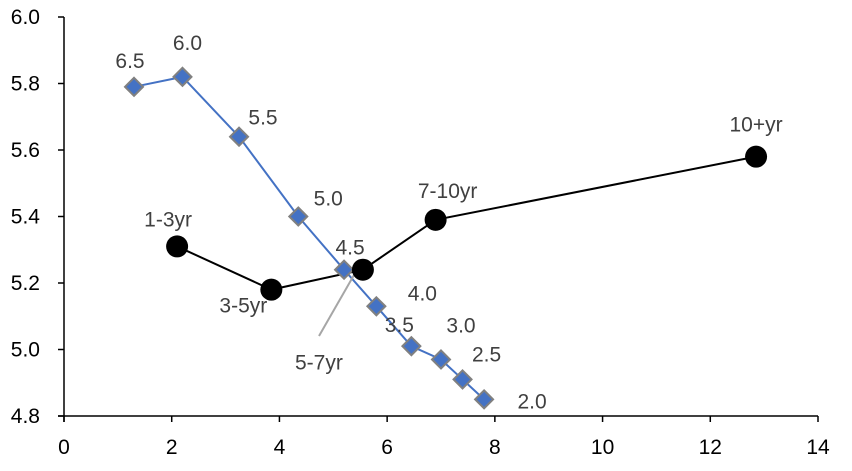 The width and height of the screenshot is (852, 471). I want to click on circle-data-label: 5-7yr, so click(319, 363).